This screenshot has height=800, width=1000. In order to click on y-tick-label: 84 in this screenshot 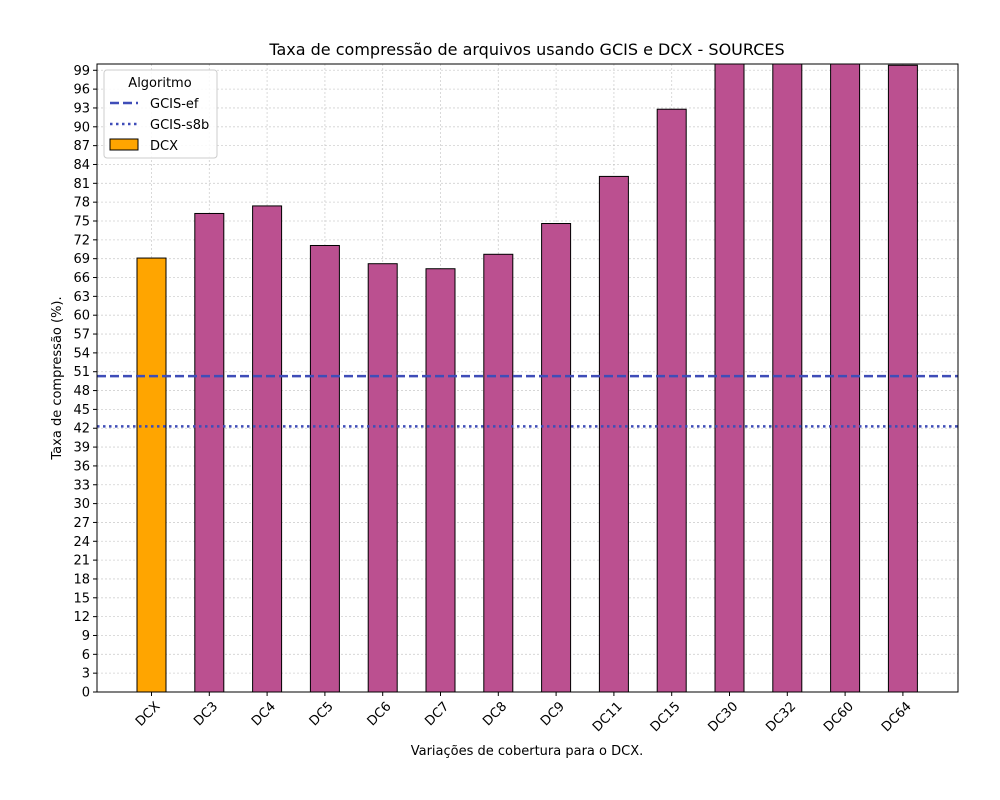, I will do `click(81, 165)`.